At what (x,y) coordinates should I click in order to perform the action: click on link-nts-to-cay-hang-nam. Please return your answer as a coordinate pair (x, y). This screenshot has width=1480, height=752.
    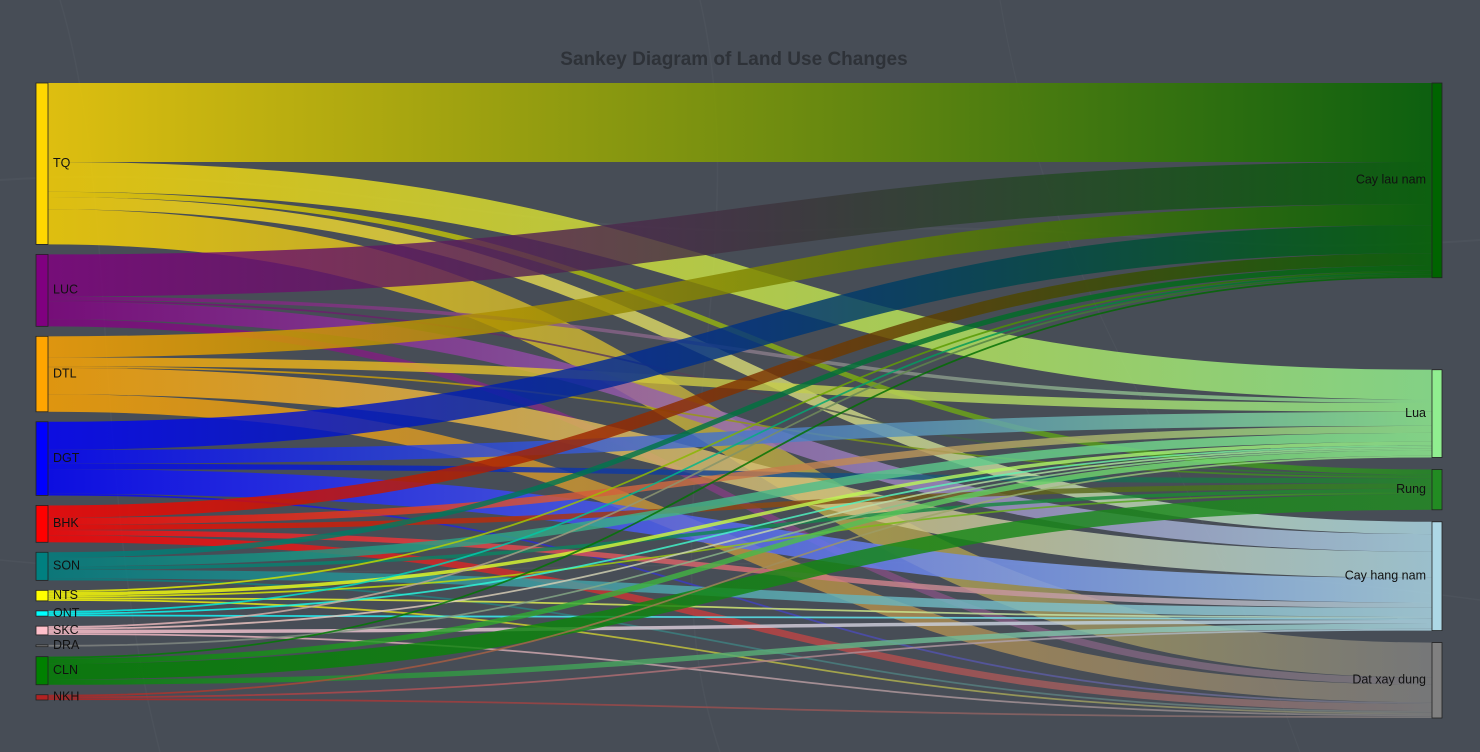
    Looking at the image, I should click on (740, 608).